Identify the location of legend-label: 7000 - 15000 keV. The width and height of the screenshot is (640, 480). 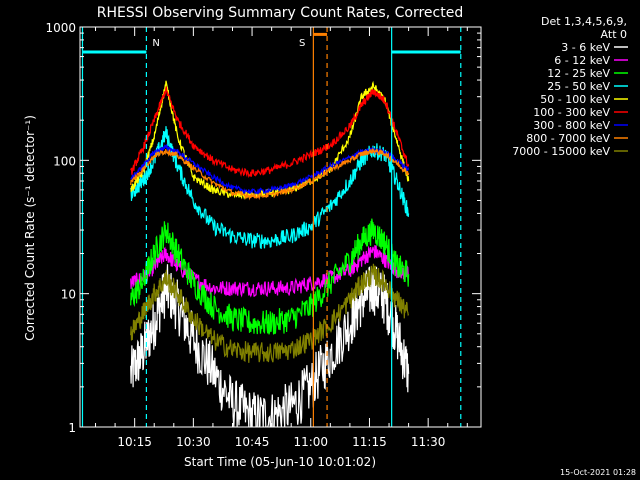
(561, 151).